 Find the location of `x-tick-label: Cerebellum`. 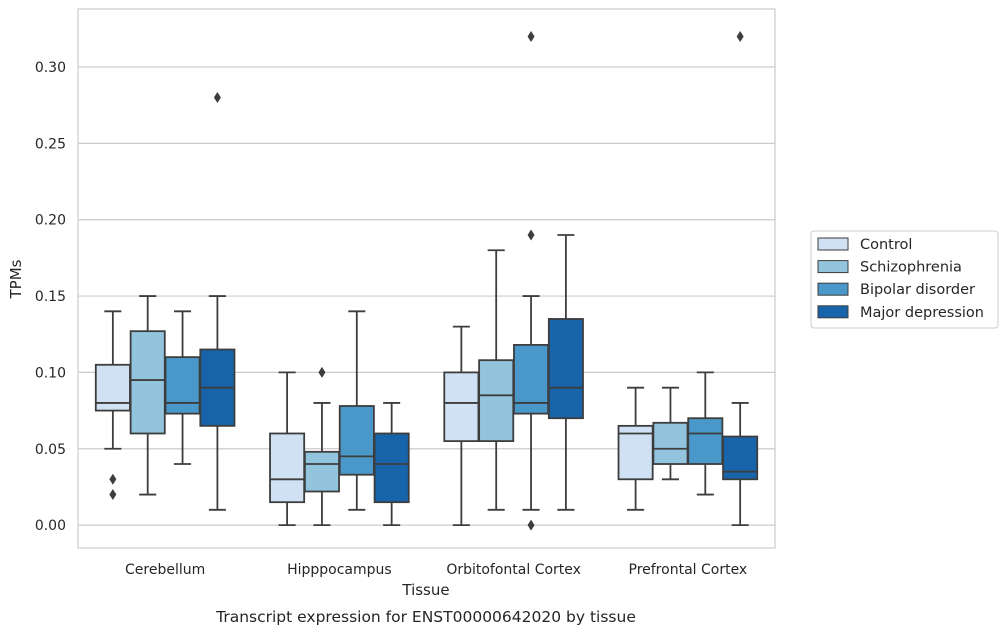

x-tick-label: Cerebellum is located at coordinates (165, 570).